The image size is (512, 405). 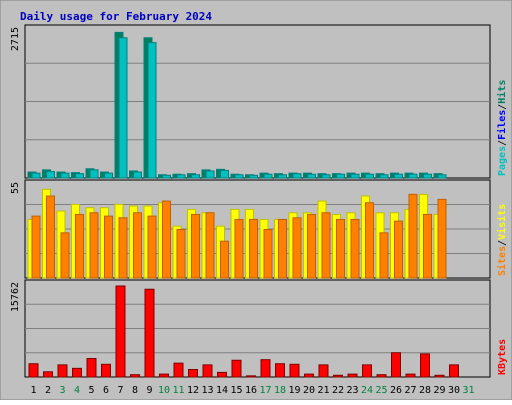 I want to click on day-label-14: 14, so click(x=222, y=390).